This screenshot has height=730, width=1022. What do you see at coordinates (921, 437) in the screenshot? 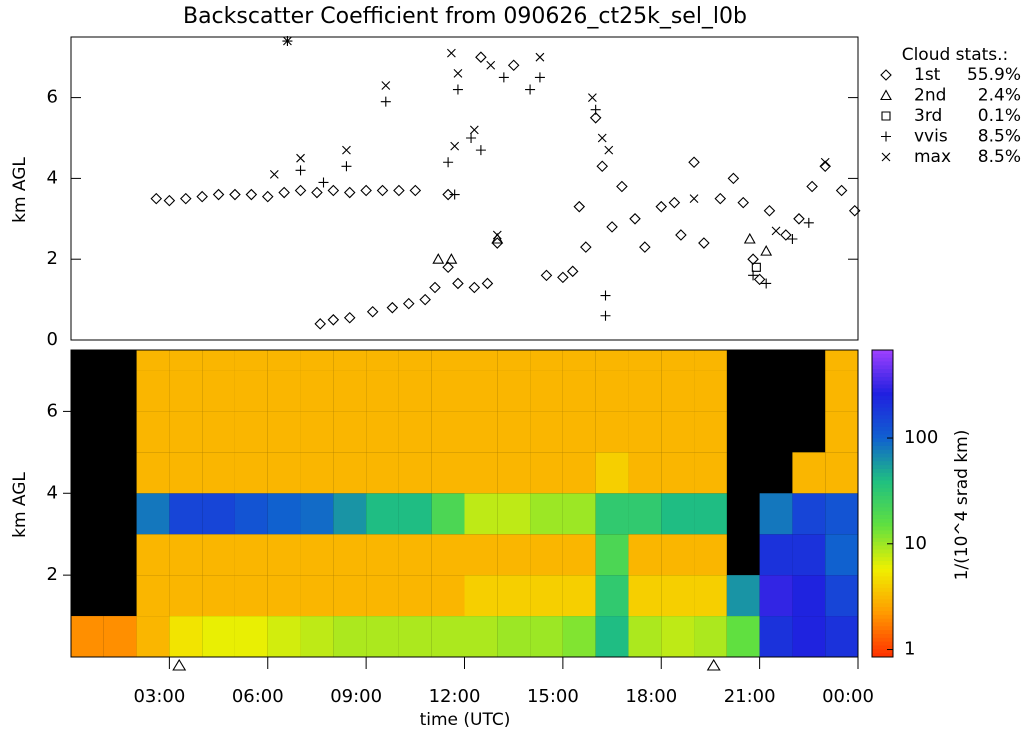
I see `colorbar-tick-label: 100` at bounding box center [921, 437].